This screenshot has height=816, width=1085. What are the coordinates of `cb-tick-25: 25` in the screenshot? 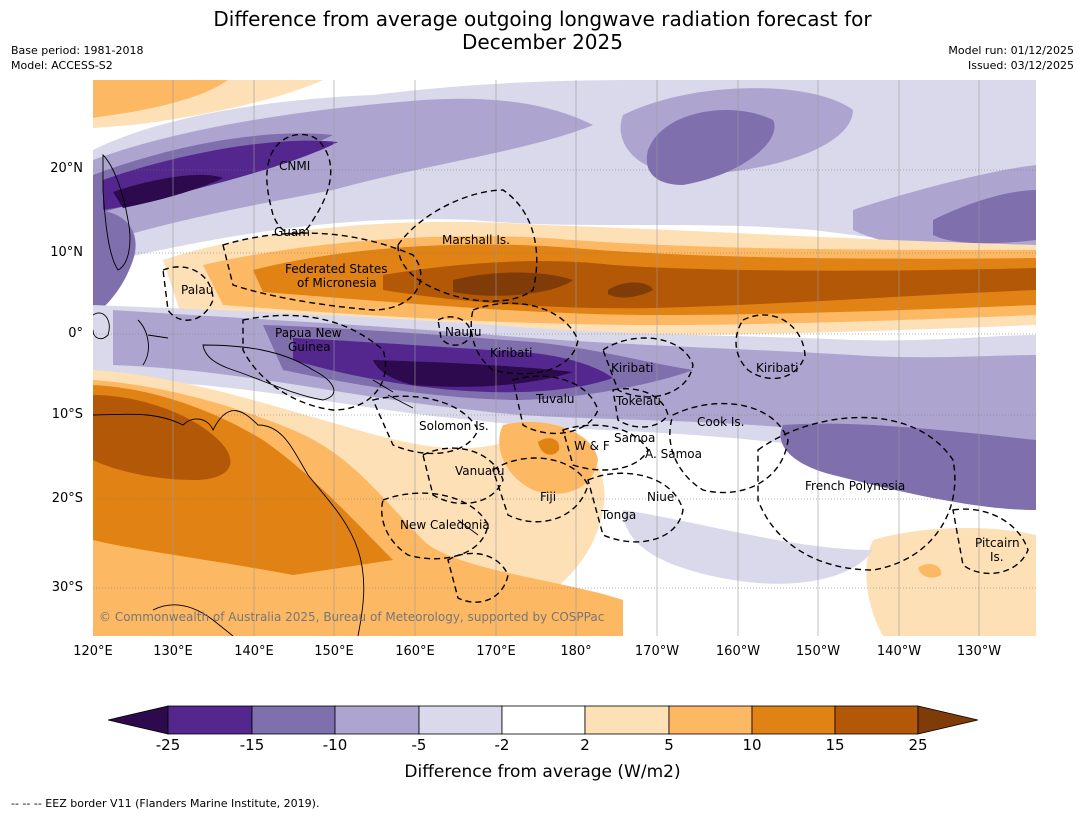 It's located at (918, 745).